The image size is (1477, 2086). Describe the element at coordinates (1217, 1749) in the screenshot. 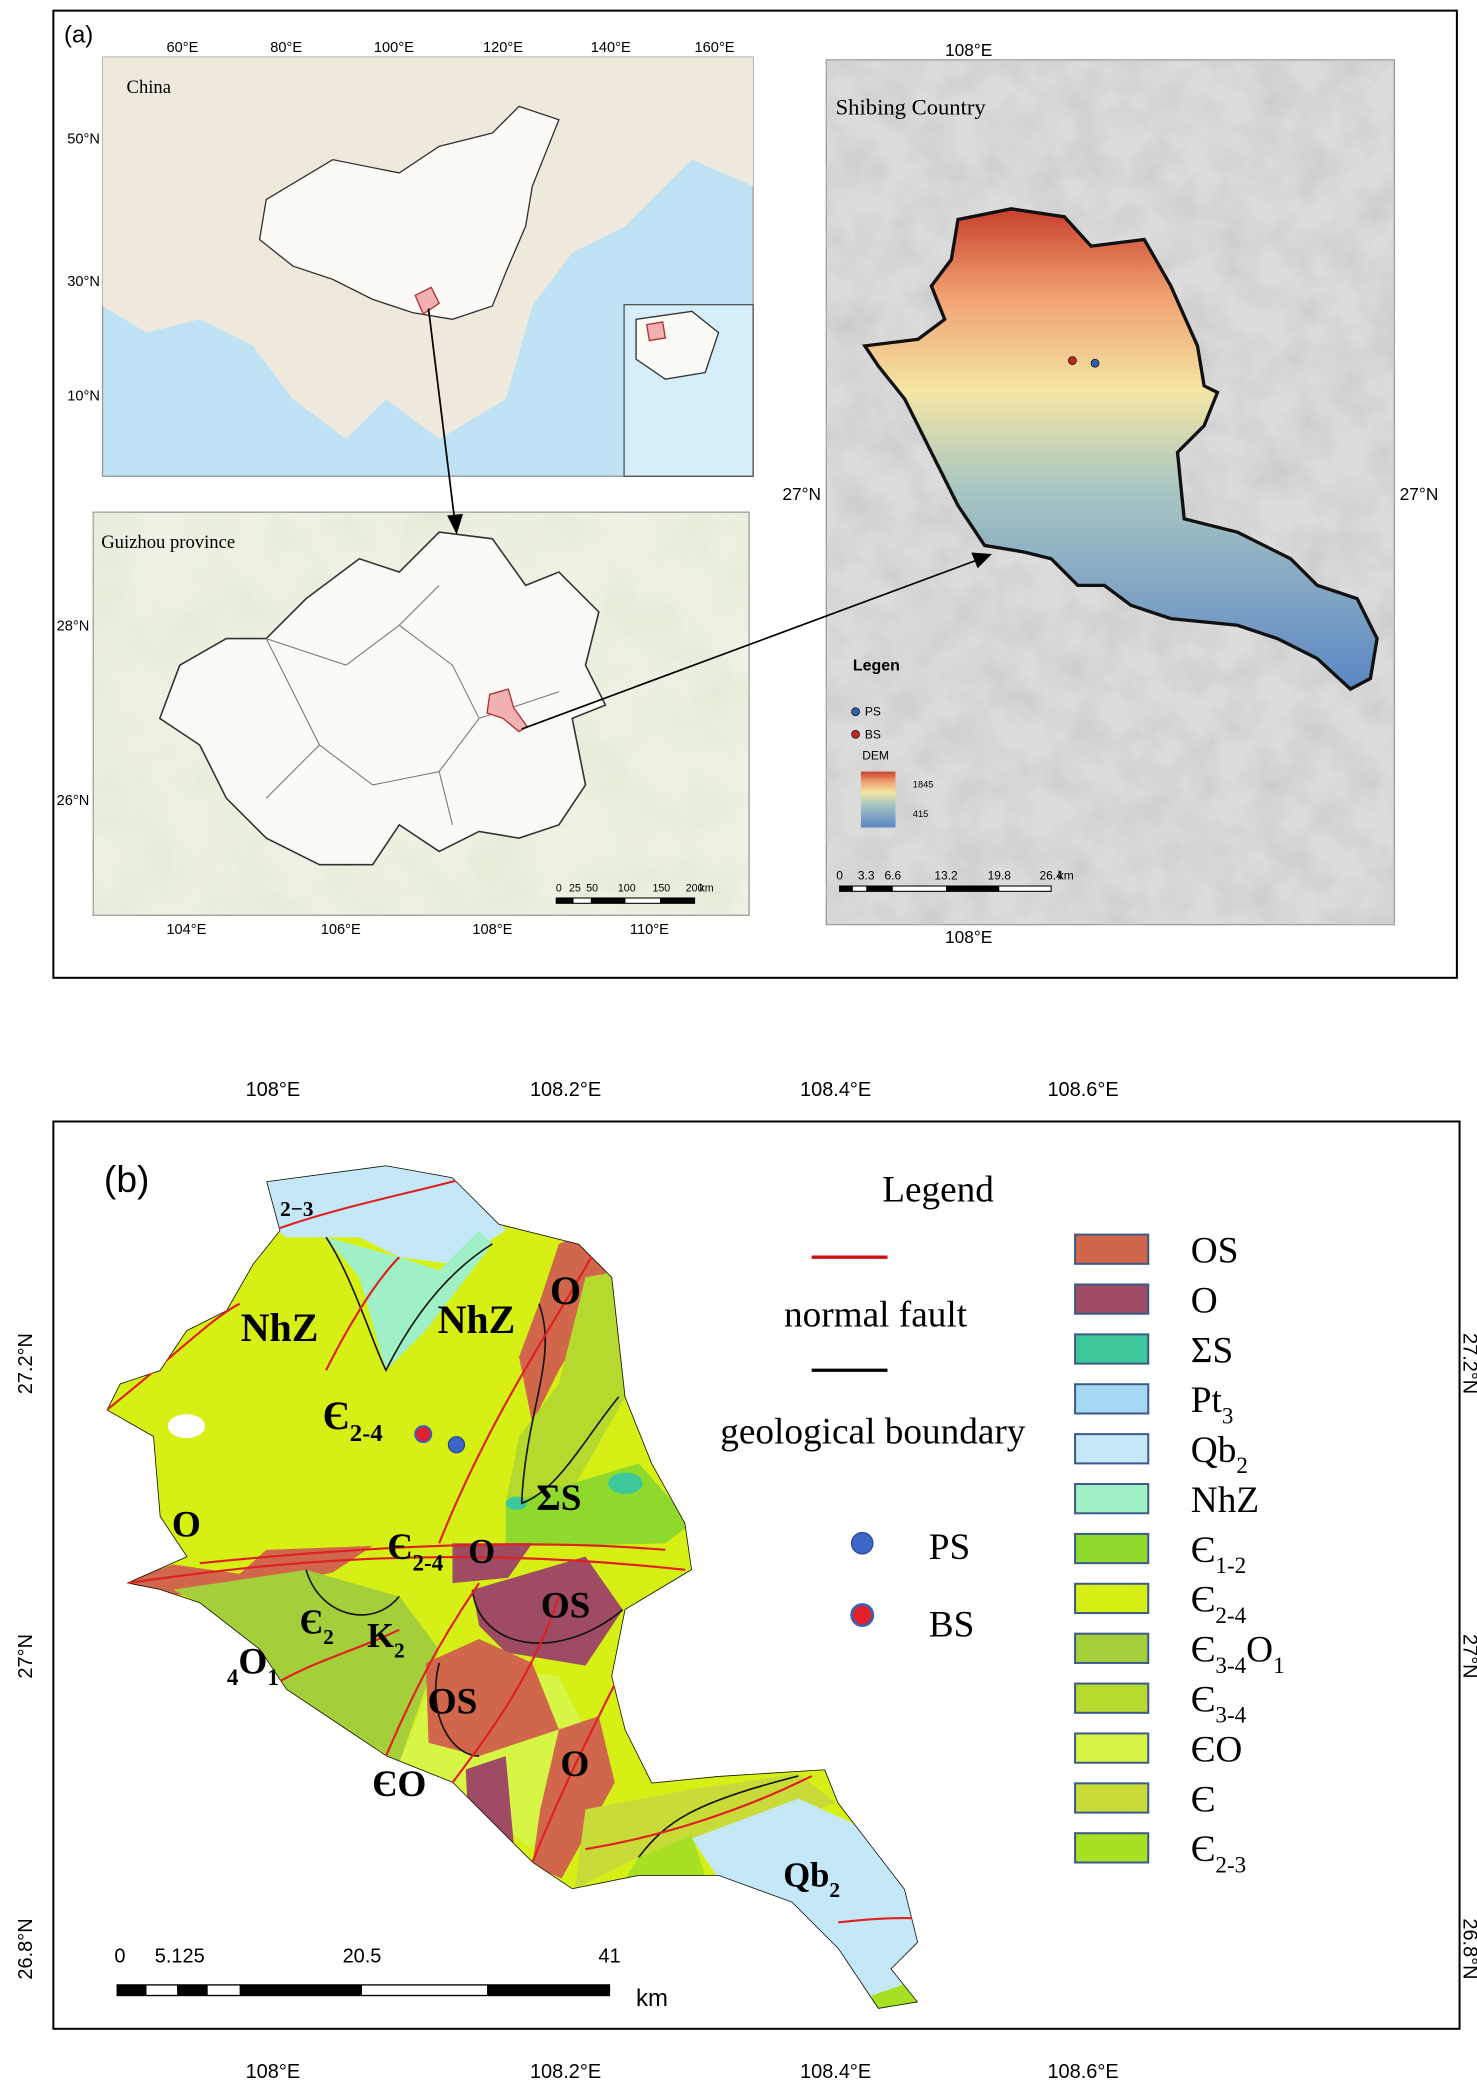

I see `legend-label: ЄO` at that location.